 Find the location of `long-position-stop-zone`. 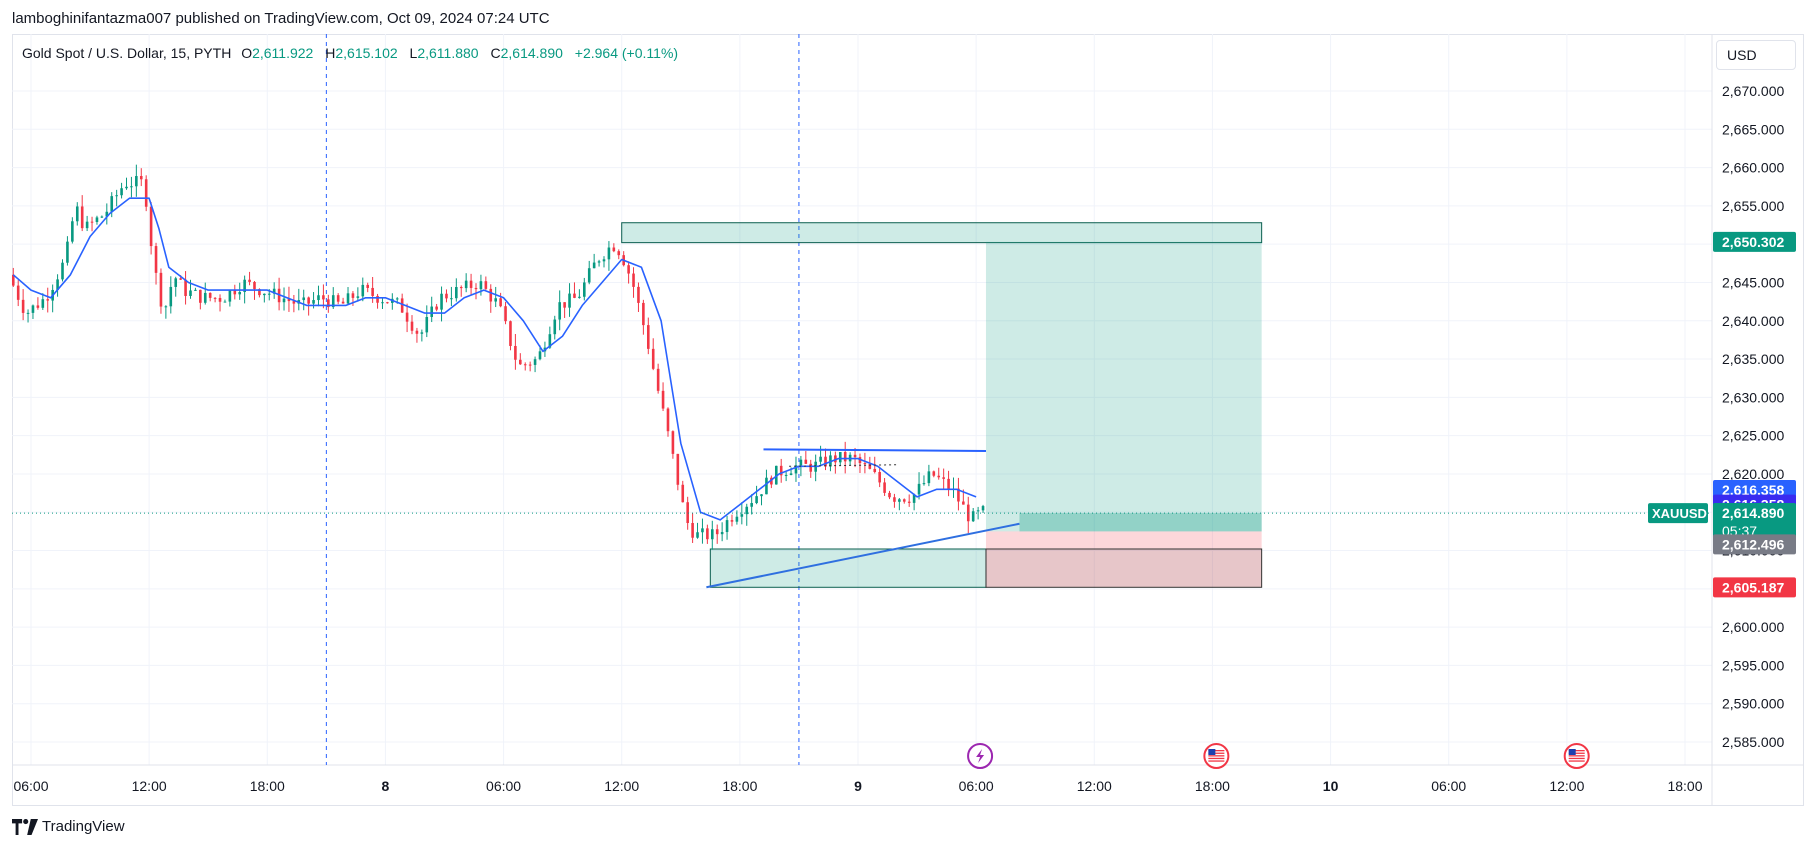

long-position-stop-zone is located at coordinates (1123, 559).